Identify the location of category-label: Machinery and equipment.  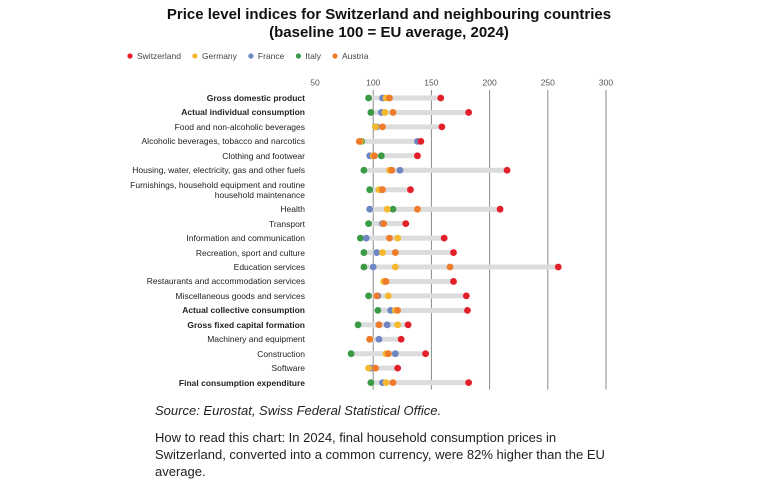
(256, 339).